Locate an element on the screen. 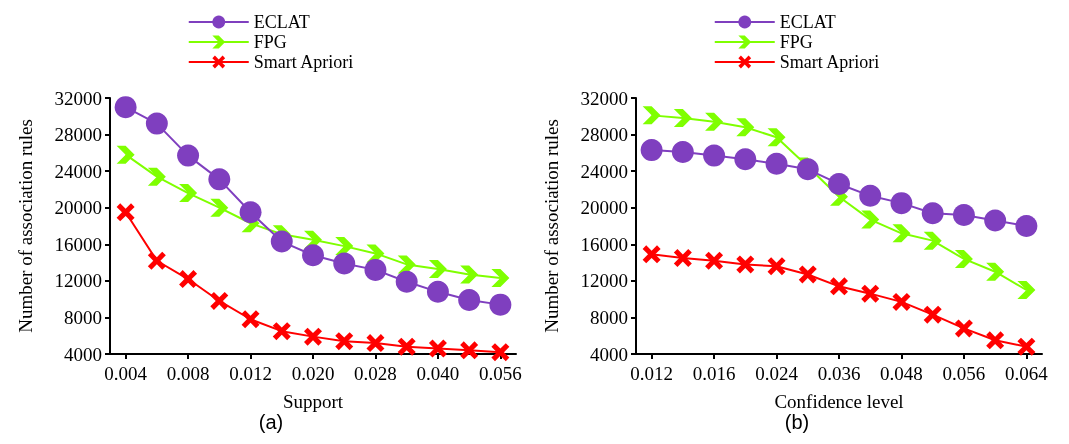  y-tick-label: 20000 is located at coordinates (78, 208).